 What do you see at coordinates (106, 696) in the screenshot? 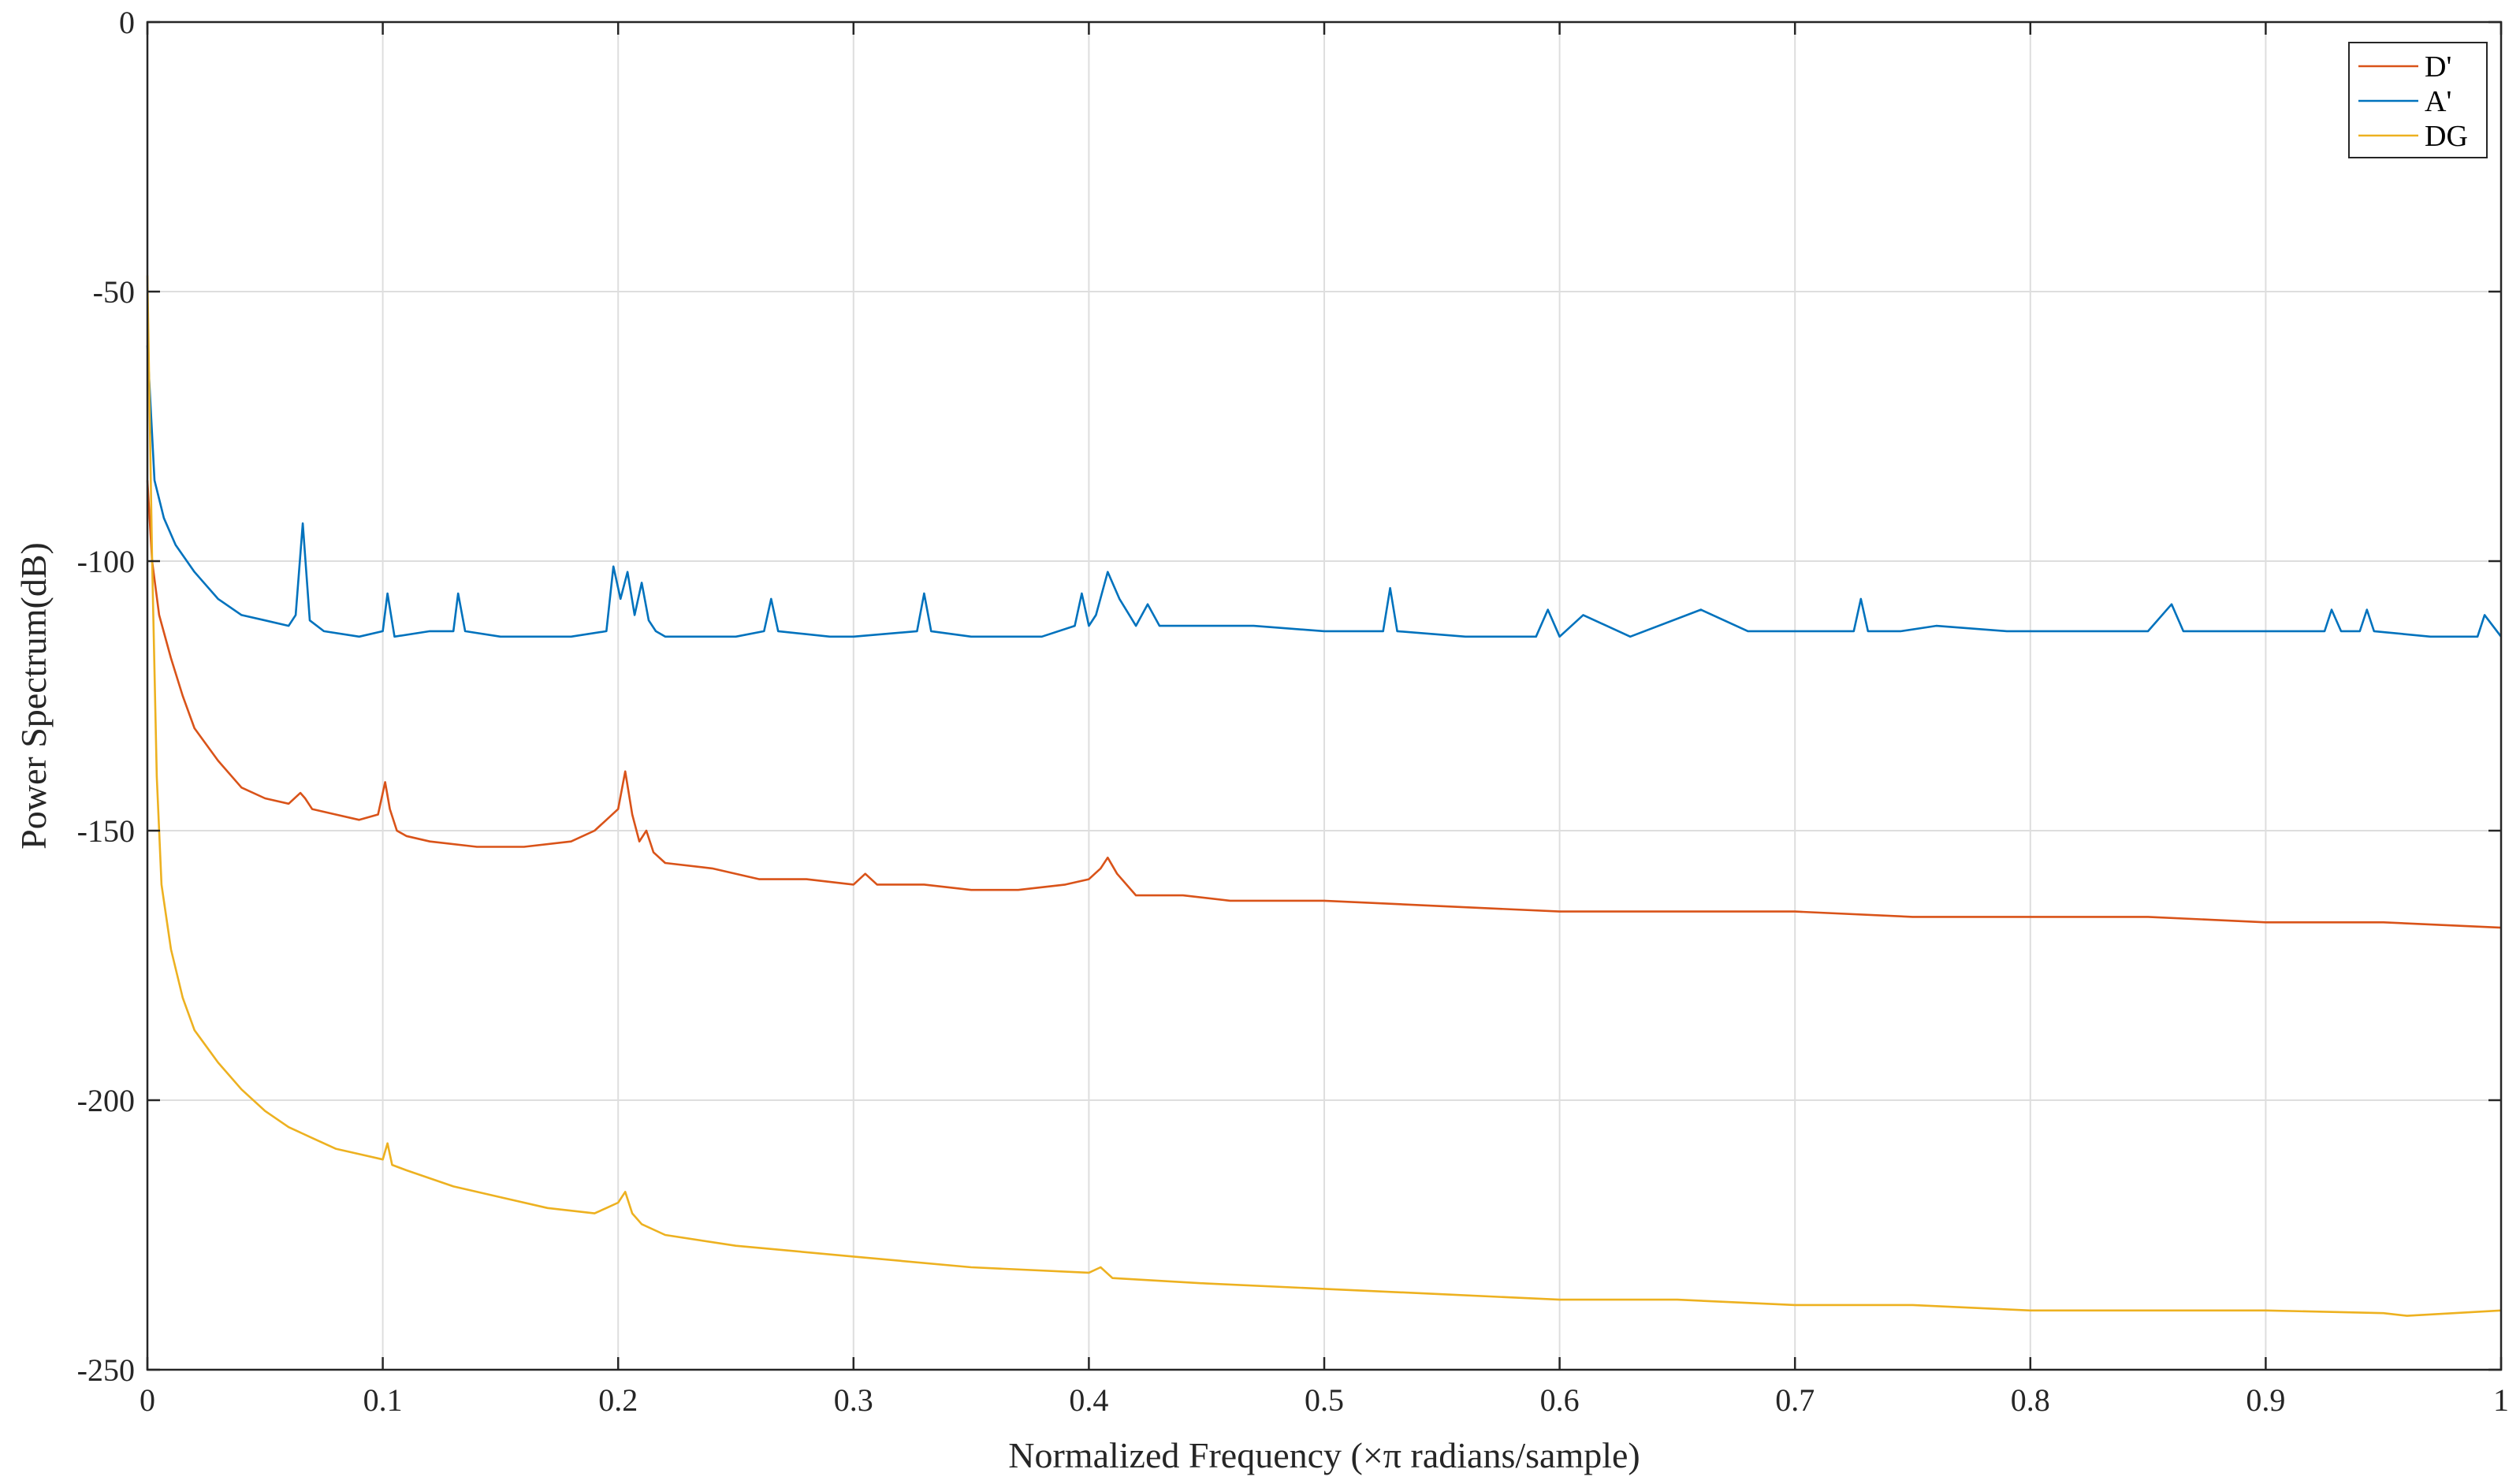
I see `y-tick-labels: 0 -50 -100 -150 -200 -250` at bounding box center [106, 696].